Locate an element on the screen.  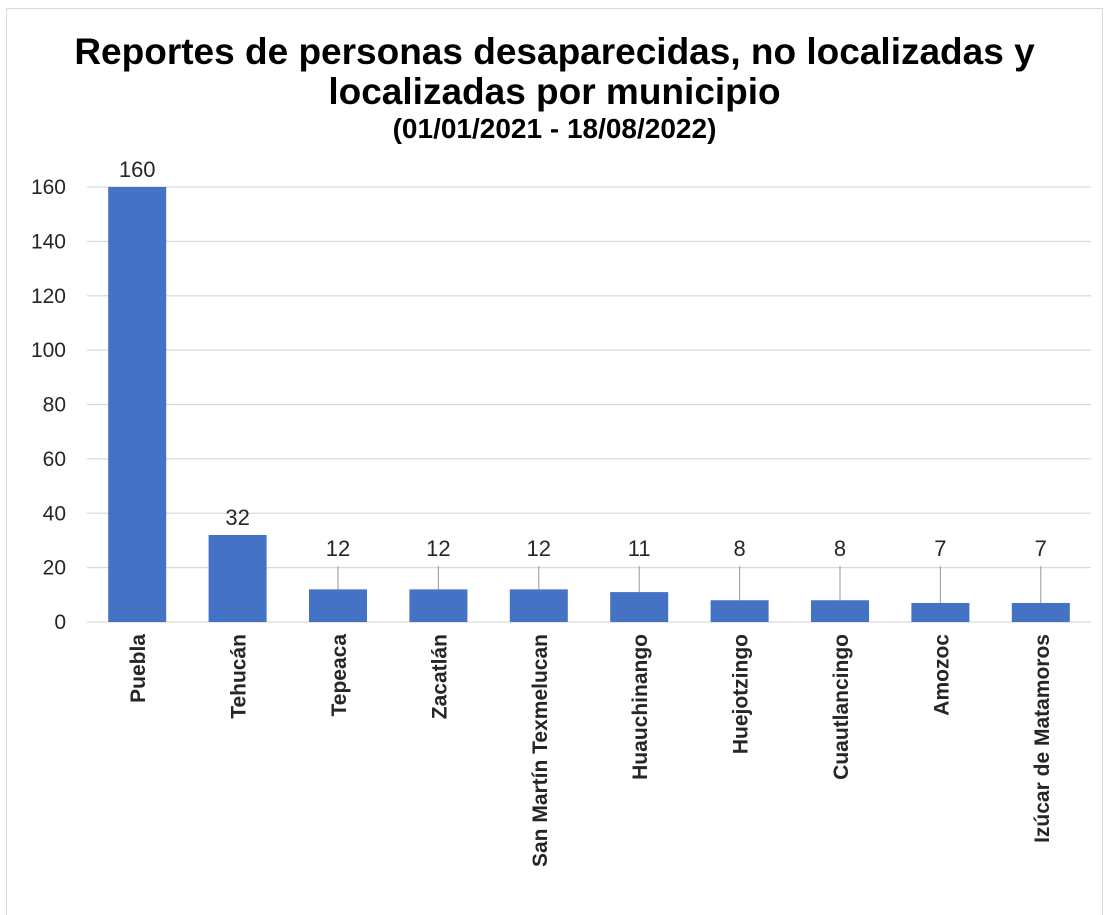
data-label: 11 is located at coordinates (639, 548).